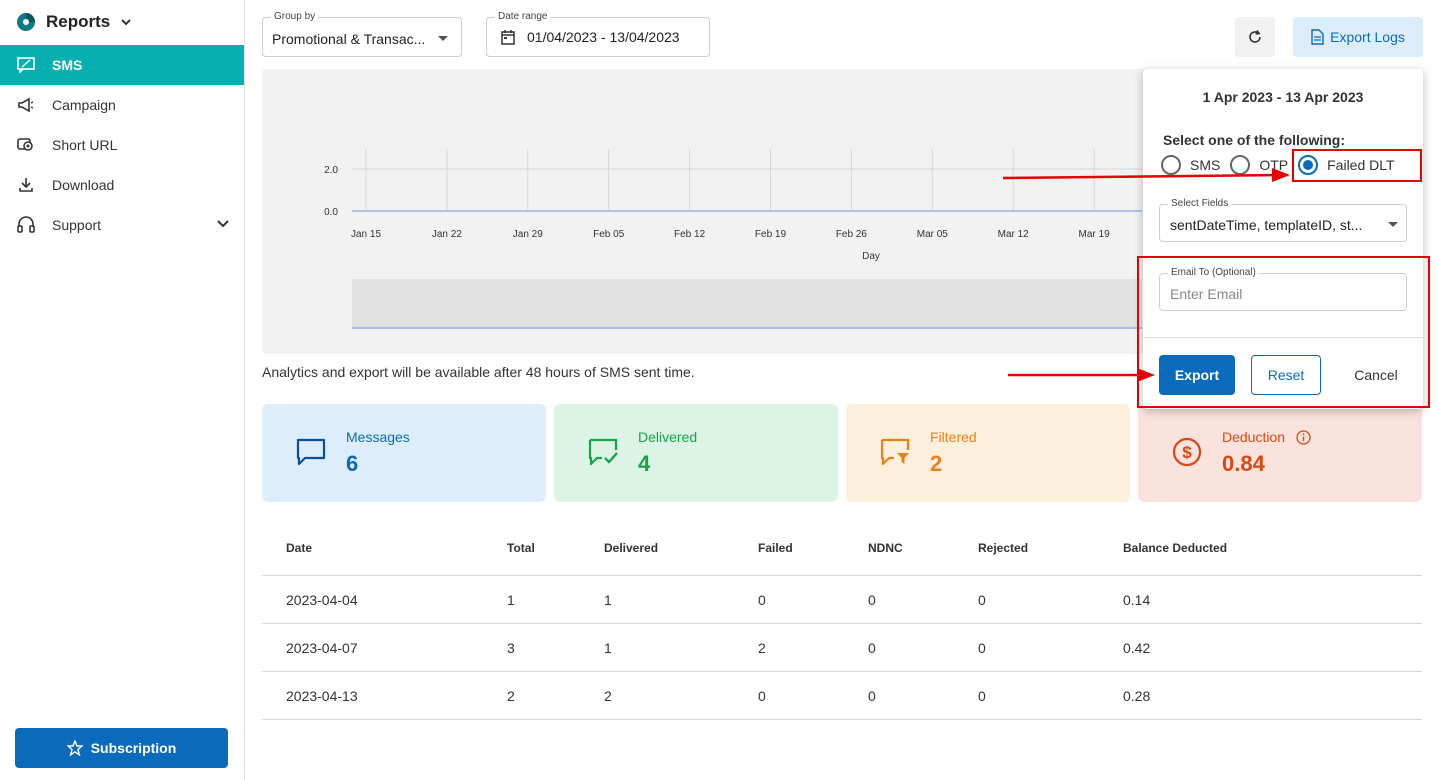  I want to click on column-header-failed: Failed, so click(775, 548).